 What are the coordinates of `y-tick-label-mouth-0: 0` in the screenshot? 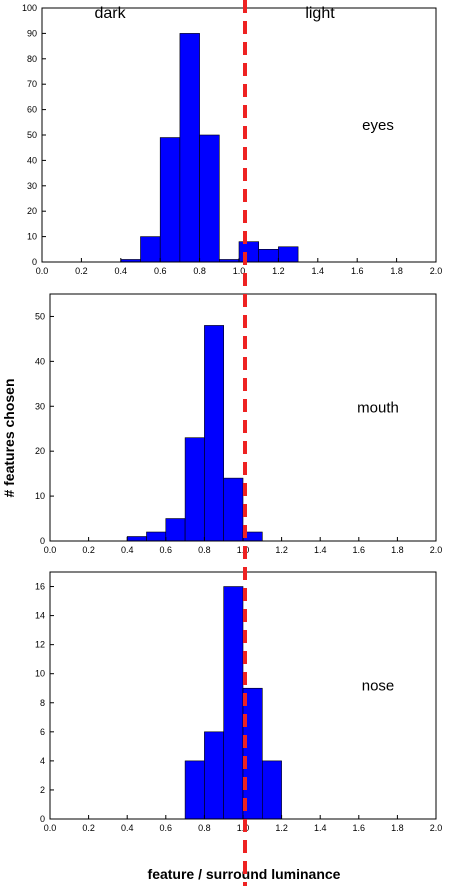 It's located at (42, 541).